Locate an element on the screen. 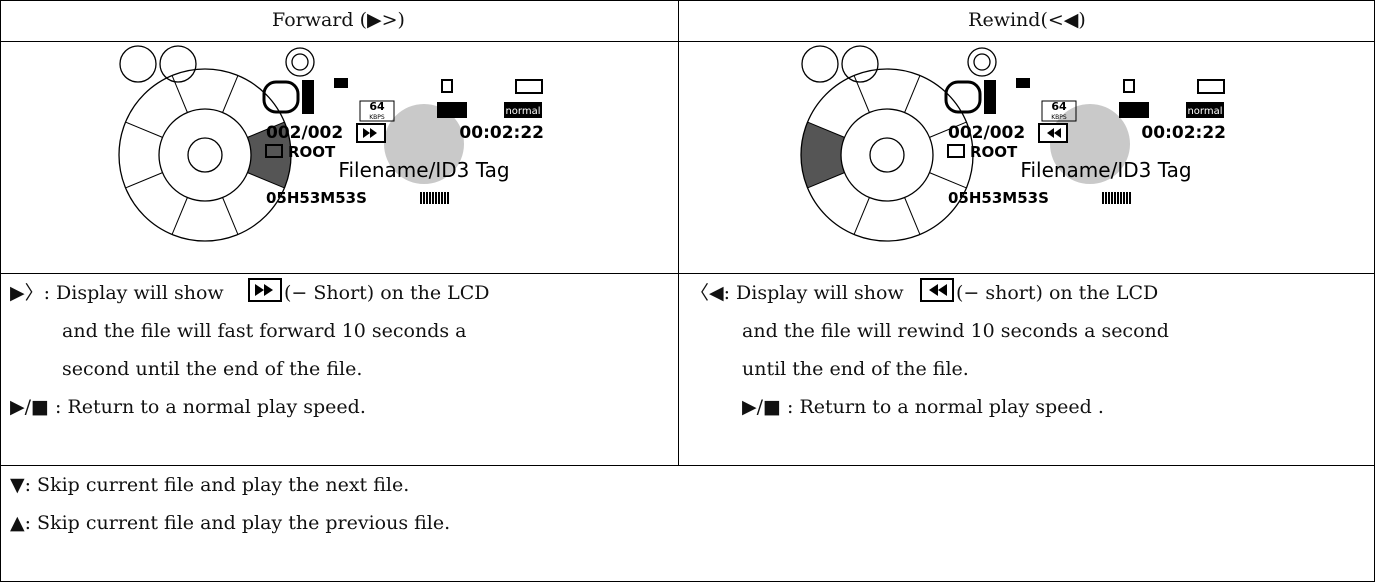  instruction: until the end of the file. is located at coordinates (855, 369).